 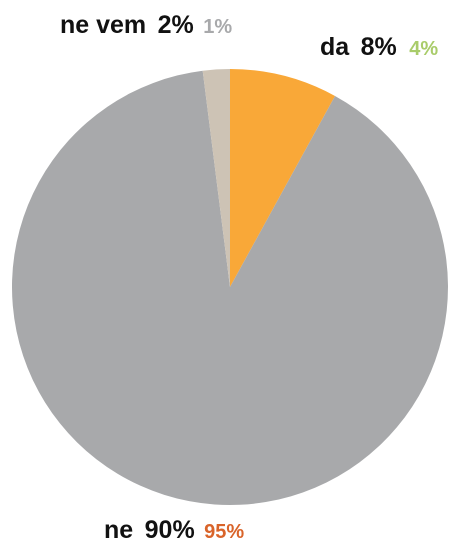 I want to click on slice-label-ne-vem: ne vem 2% 1%, so click(x=146, y=25).